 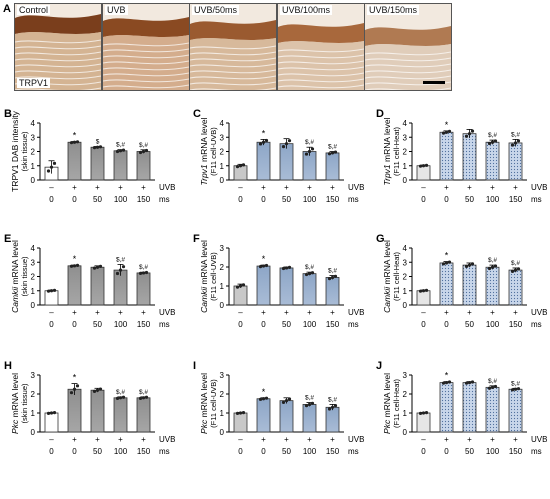 I want to click on micrograph-label: UVB/100ms, so click(x=306, y=10).